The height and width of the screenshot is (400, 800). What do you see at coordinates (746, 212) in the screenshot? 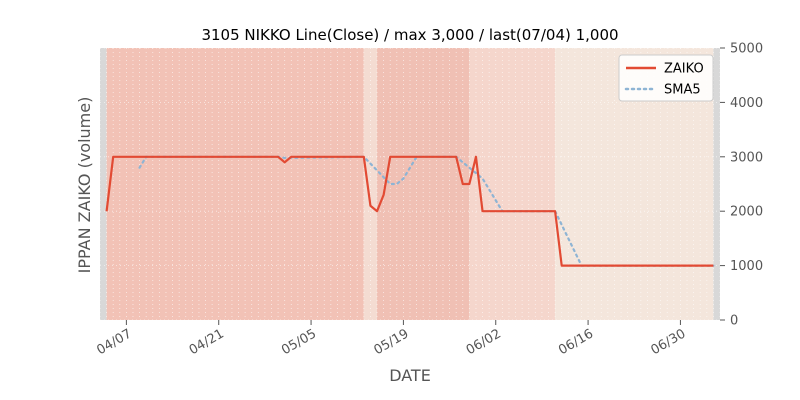
I see `y-tick-label-2: 2000` at bounding box center [746, 212].